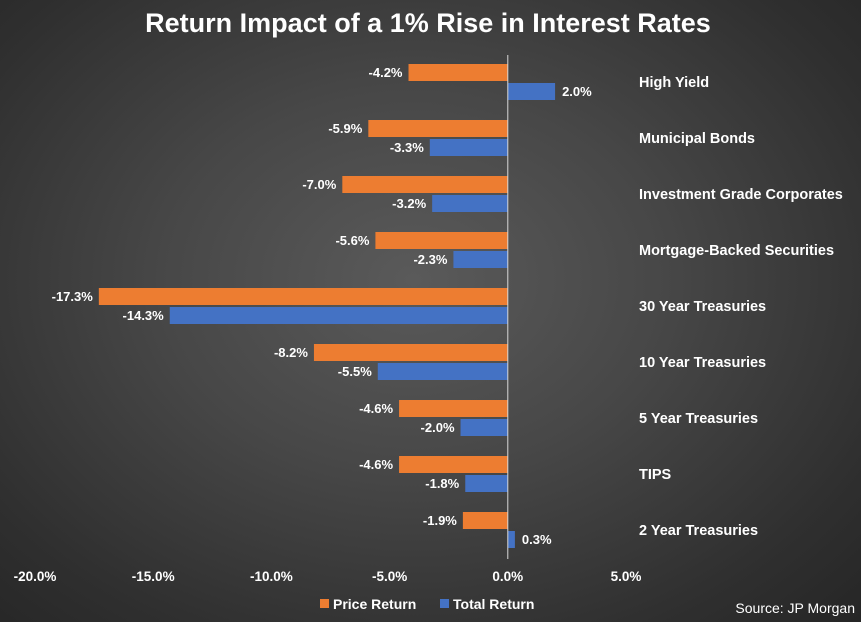 The width and height of the screenshot is (861, 622). Describe the element at coordinates (324, 603) in the screenshot. I see `legend-swatch-price-return` at that location.